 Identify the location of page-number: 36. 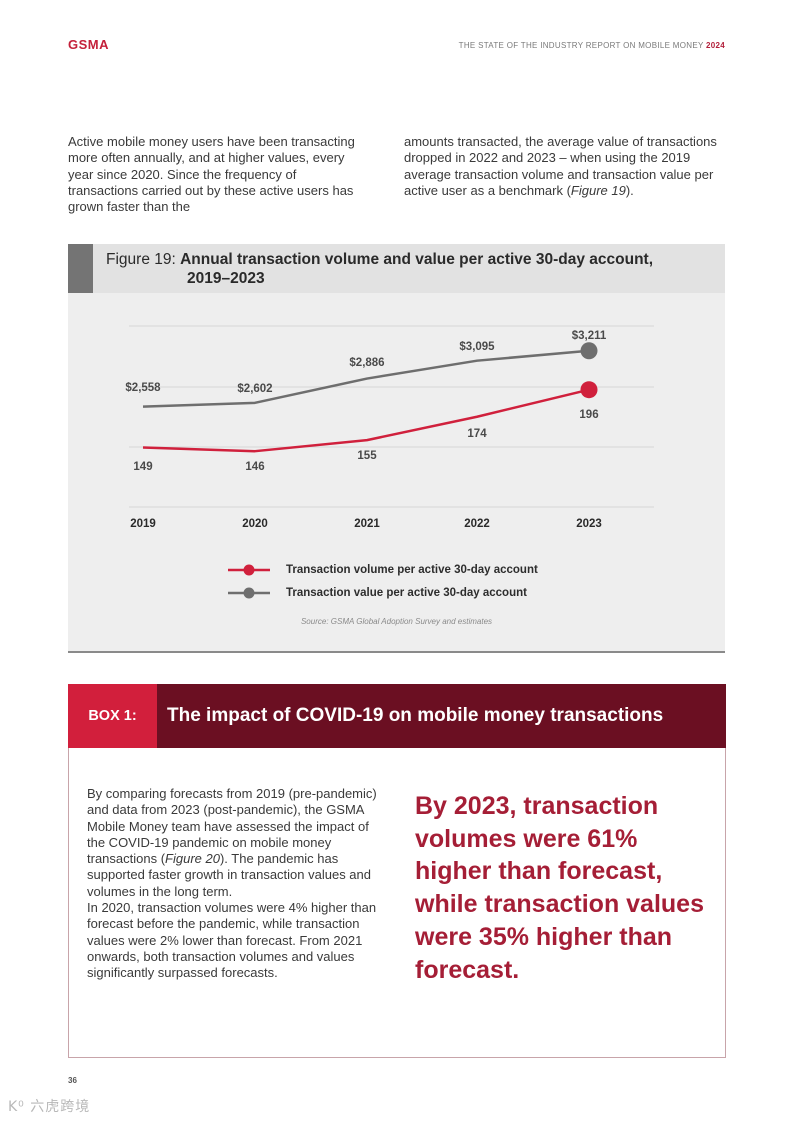
(72, 1080).